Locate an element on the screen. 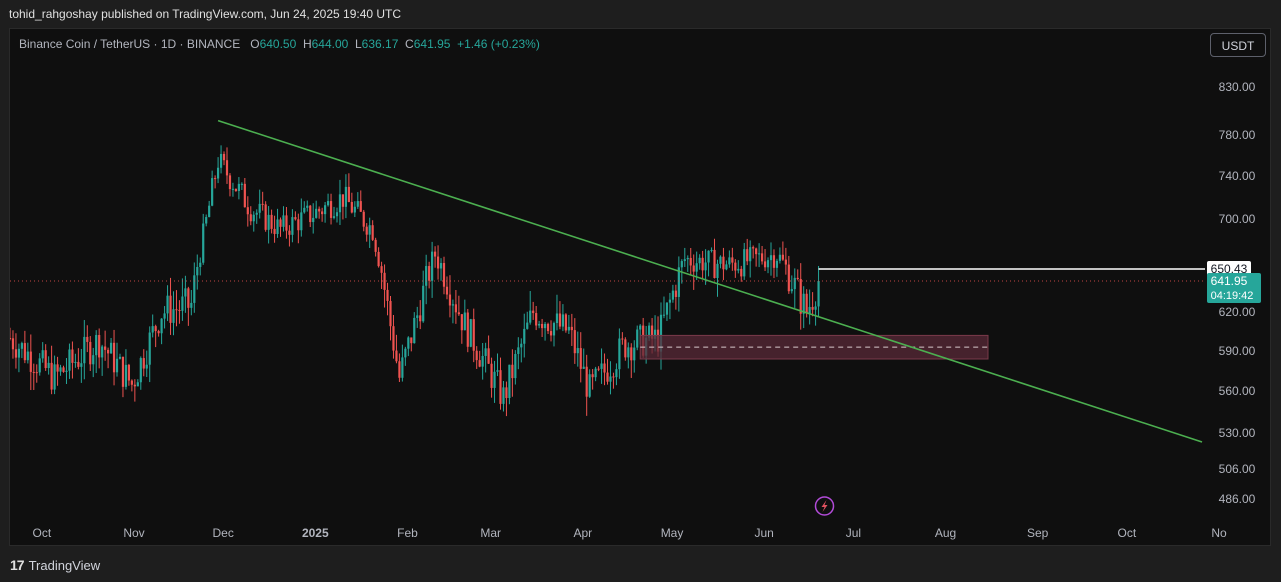 This screenshot has height=582, width=1281. last-price-label: 641.95 is located at coordinates (1229, 281).